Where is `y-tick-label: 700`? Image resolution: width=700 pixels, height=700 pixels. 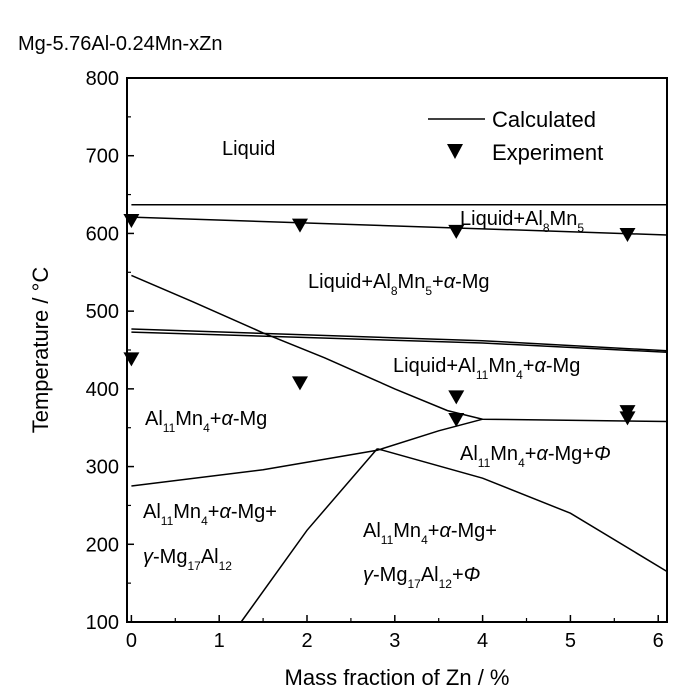
y-tick-label: 700 is located at coordinates (102, 157).